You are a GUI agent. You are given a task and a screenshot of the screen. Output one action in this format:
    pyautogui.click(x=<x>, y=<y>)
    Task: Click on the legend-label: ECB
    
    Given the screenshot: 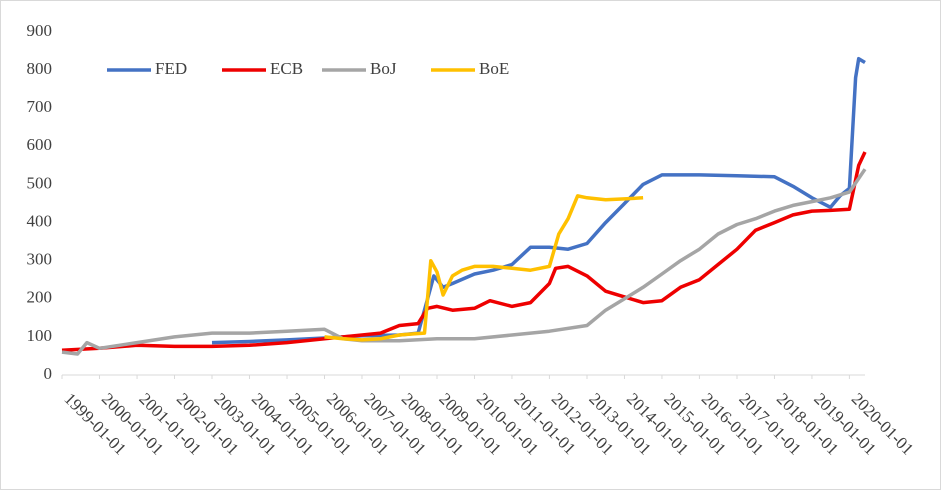 What is the action you would take?
    pyautogui.click(x=286, y=68)
    